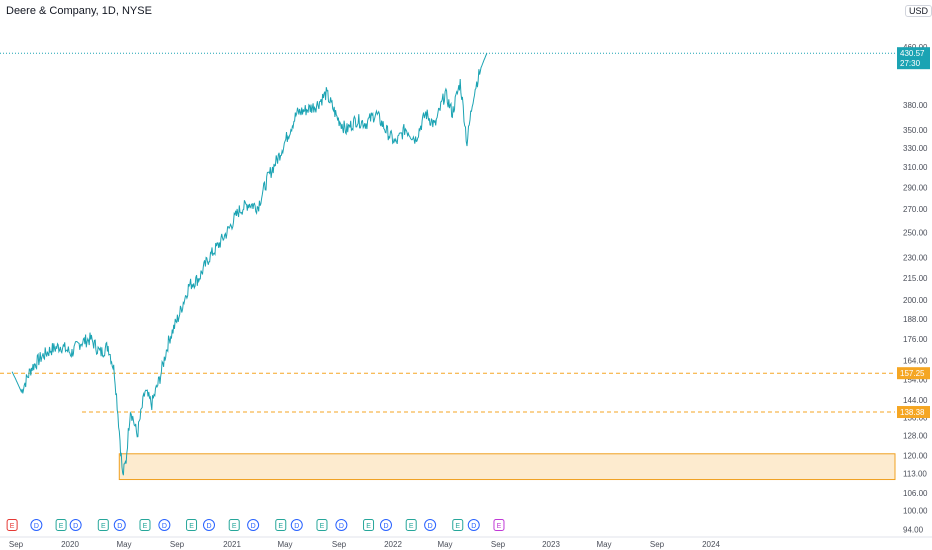 This screenshot has width=932, height=550. I want to click on level-badge: 138.38, so click(912, 412).